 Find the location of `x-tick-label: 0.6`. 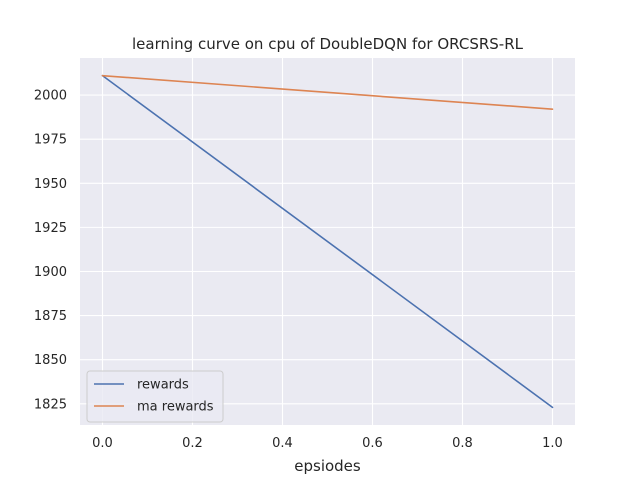

x-tick-label: 0.6 is located at coordinates (372, 443).